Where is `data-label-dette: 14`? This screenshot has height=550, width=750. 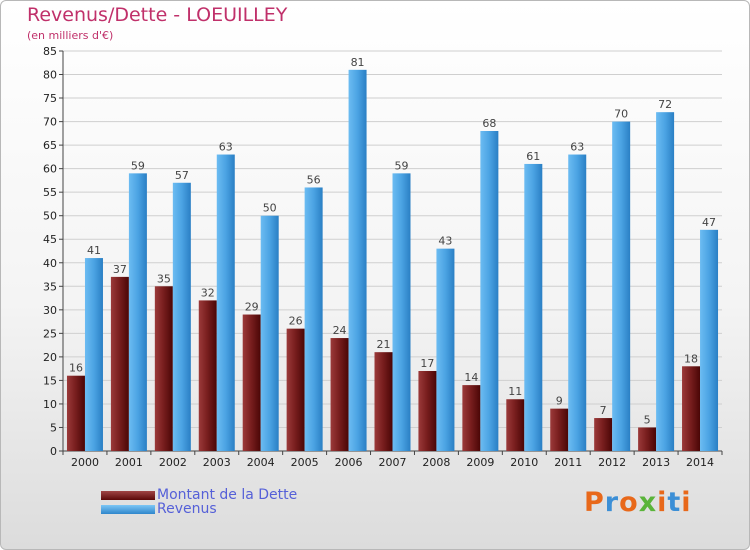 data-label-dette: 14 is located at coordinates (471, 377).